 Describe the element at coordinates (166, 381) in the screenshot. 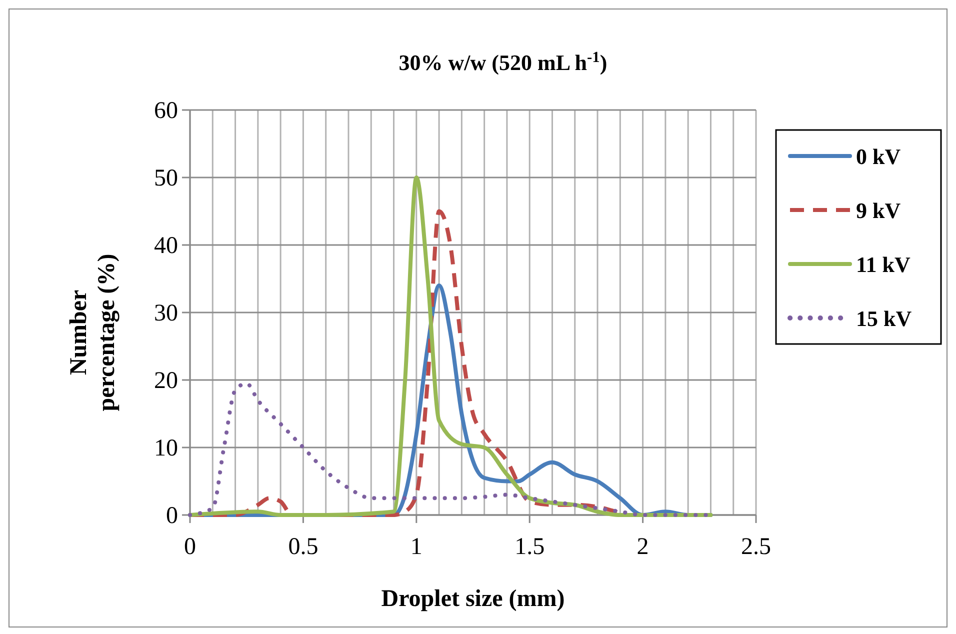

I see `y-tick-label: 20` at that location.